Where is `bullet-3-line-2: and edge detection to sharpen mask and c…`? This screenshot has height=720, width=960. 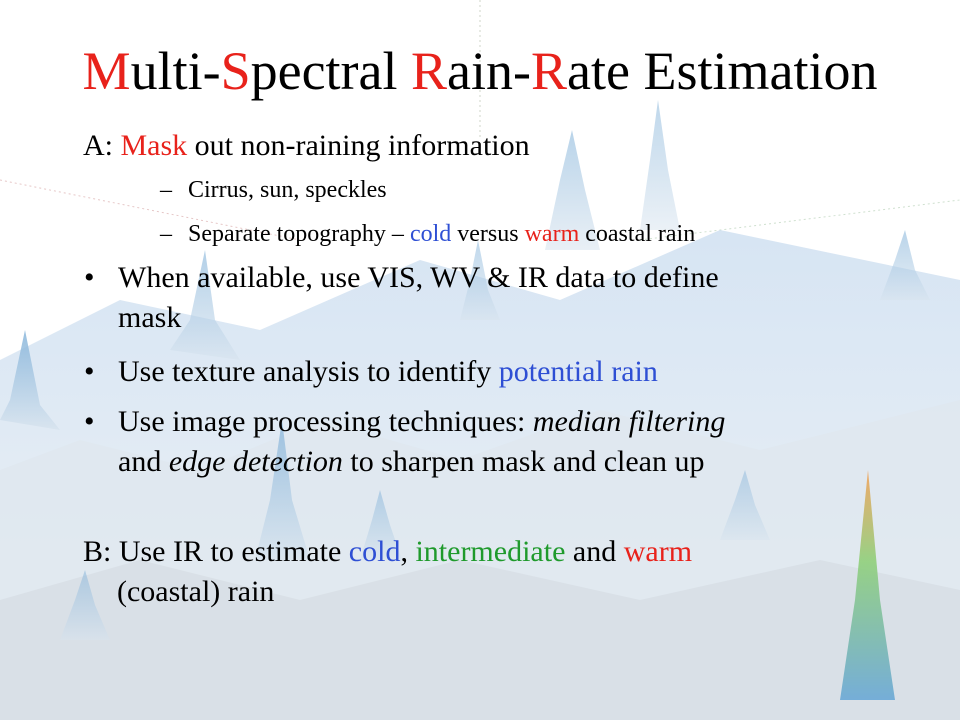
bullet-3-line-2: and edge detection to sharpen mask and c… is located at coordinates (411, 462).